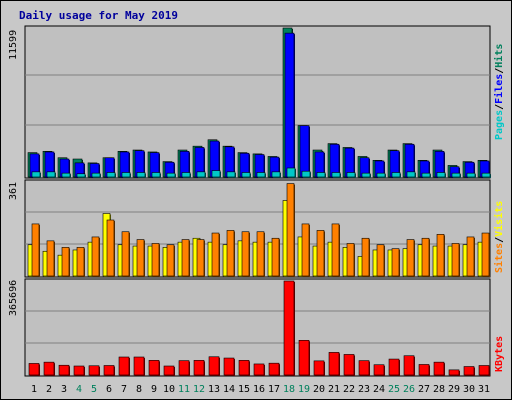  What do you see at coordinates (154, 389) in the screenshot?
I see `x-tick-label: 9` at bounding box center [154, 389].